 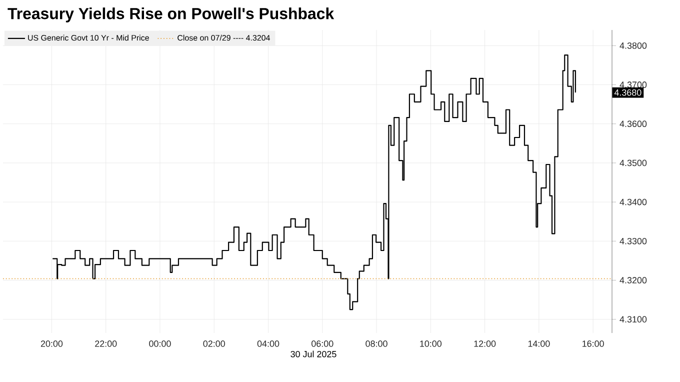 What do you see at coordinates (51, 343) in the screenshot?
I see `x-tick-label: 20:00` at bounding box center [51, 343].